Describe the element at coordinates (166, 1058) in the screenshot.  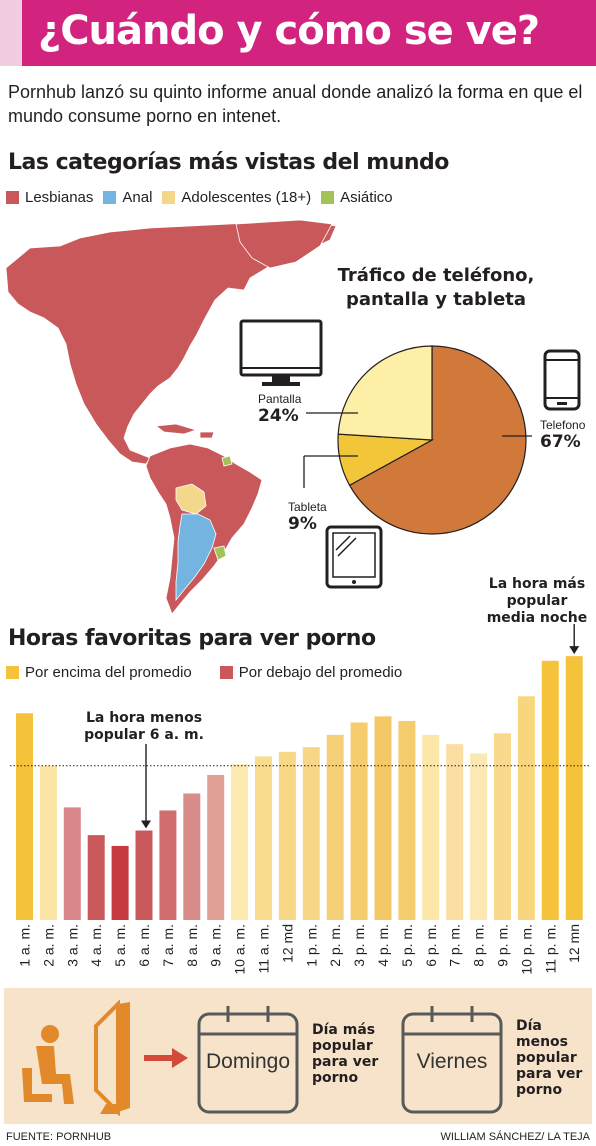
I see `arrow-right-icon` at that location.